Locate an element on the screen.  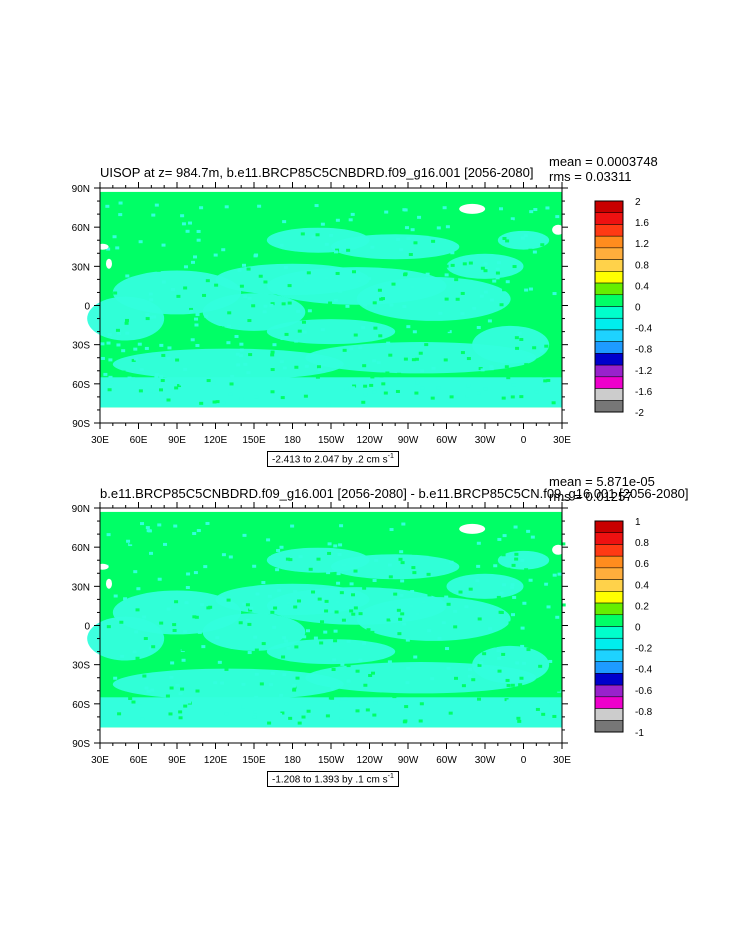
lat-label: 0 is located at coordinates (87, 627).